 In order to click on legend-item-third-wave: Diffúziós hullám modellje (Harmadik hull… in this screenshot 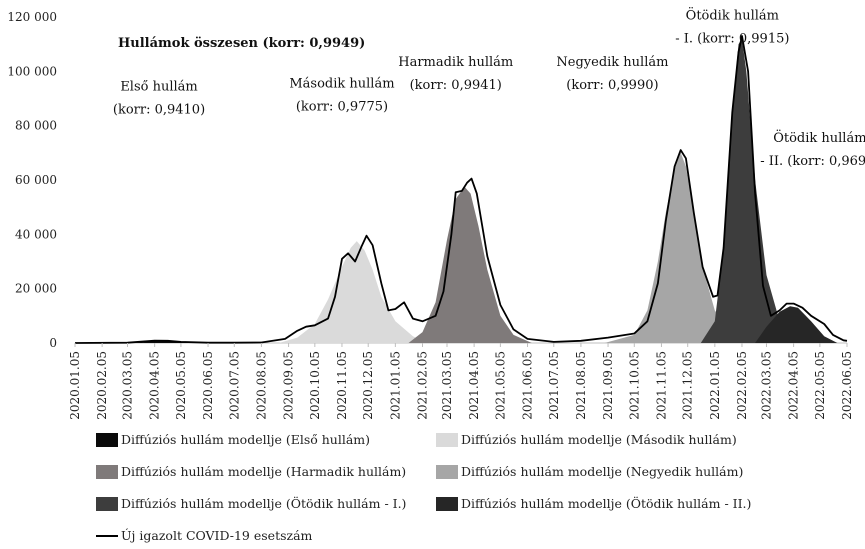, I will do `click(251, 471)`.